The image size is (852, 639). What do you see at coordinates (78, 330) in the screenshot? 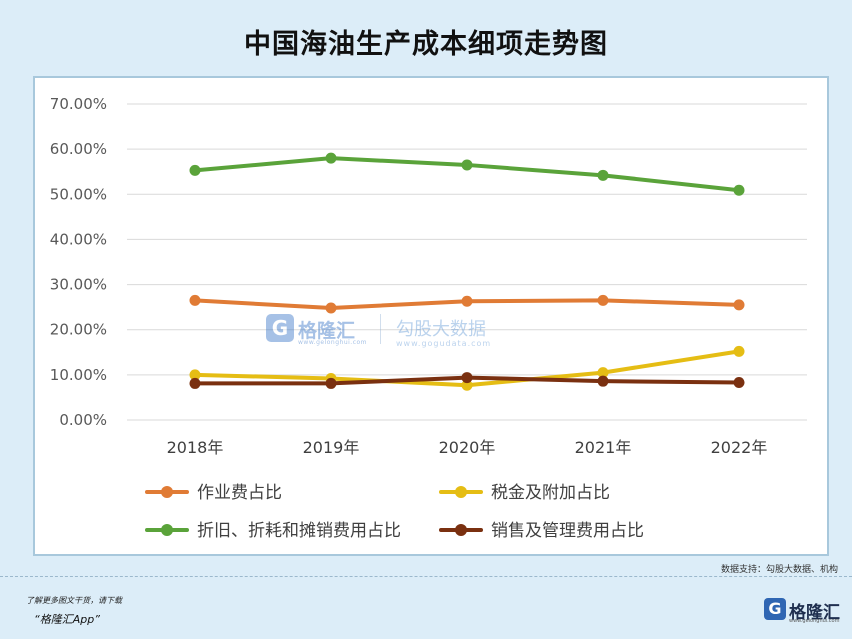
I see `y-tick-label: 20.00%` at bounding box center [78, 330].